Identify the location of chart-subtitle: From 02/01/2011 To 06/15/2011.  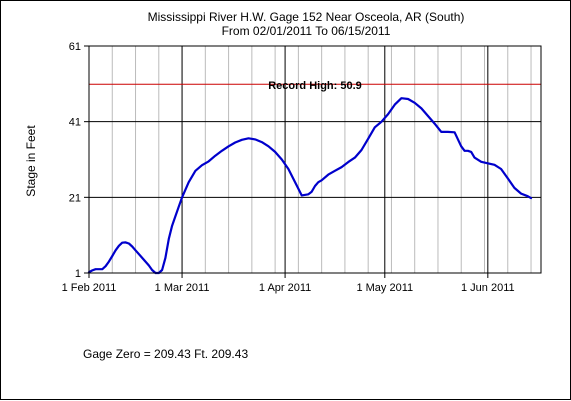
(306, 31).